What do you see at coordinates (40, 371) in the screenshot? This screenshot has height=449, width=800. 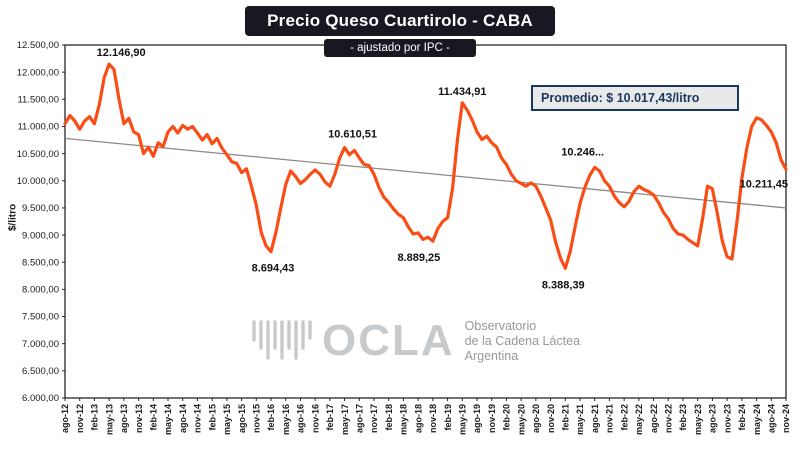 I see `y-tick-label: 6.500,00` at bounding box center [40, 371].